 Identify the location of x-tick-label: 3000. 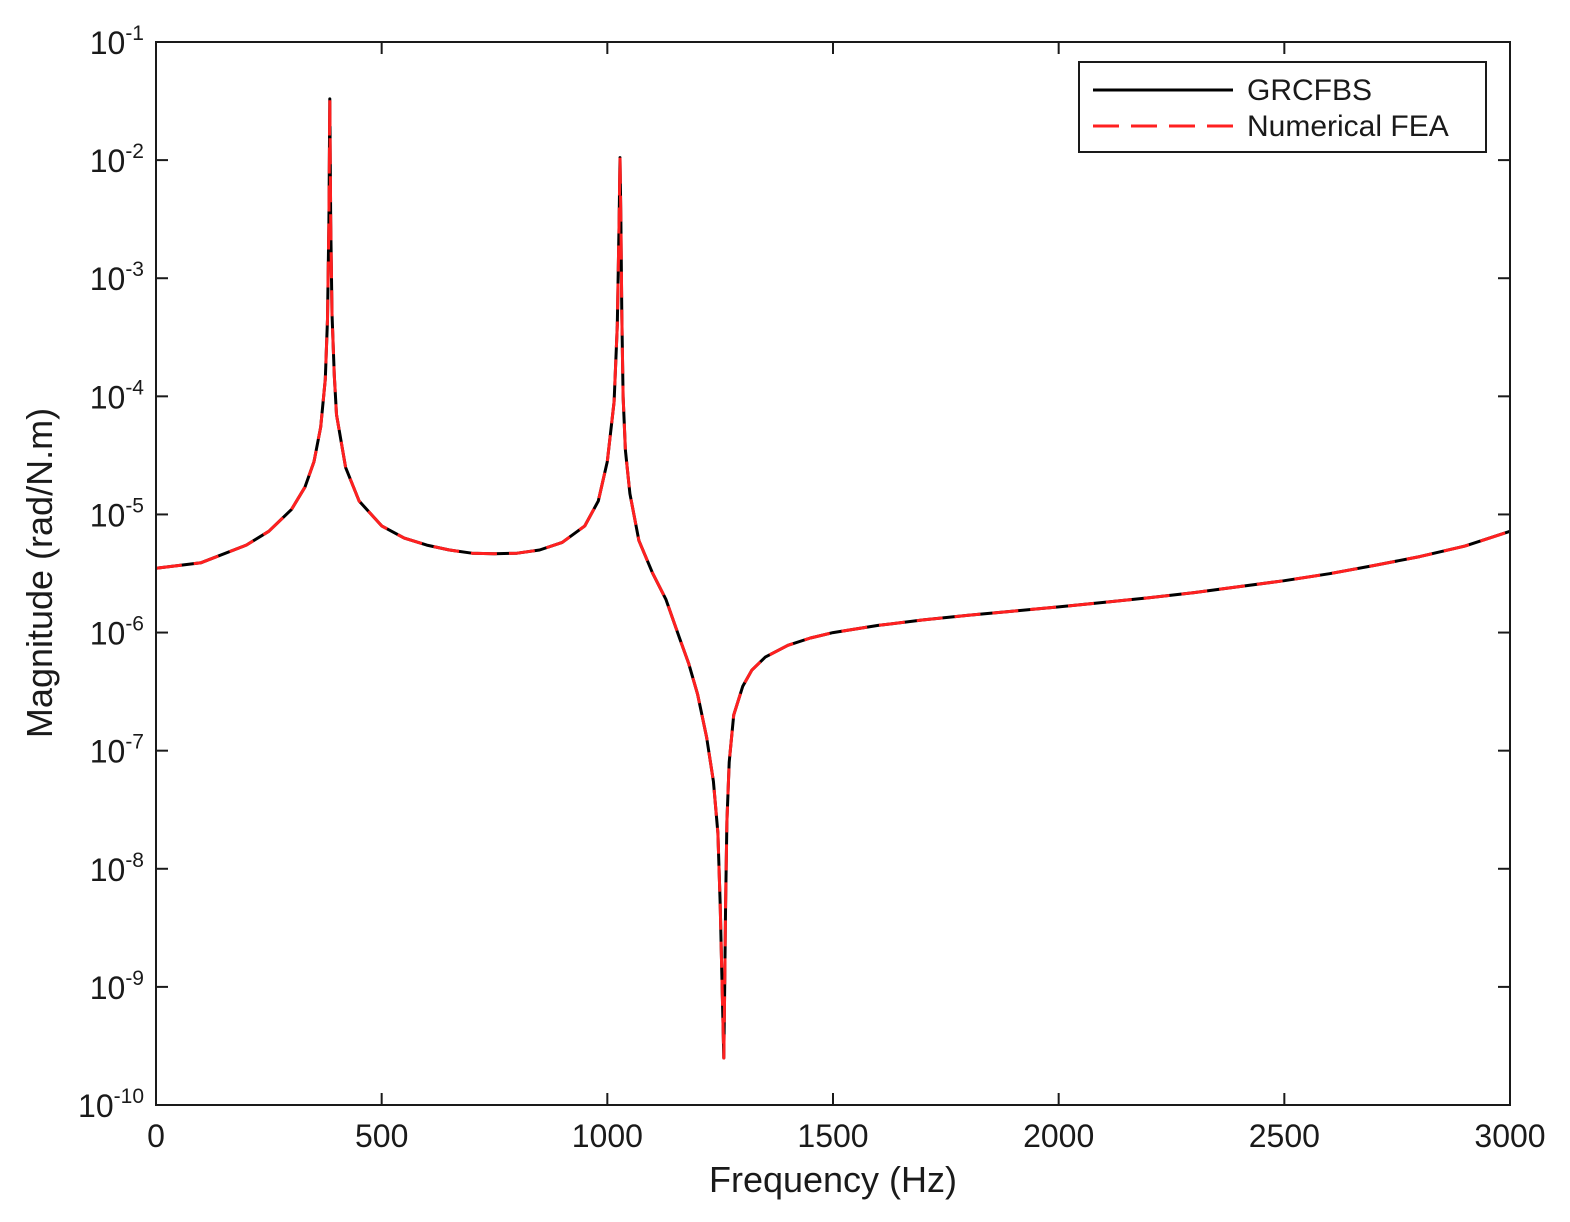
(1509, 1136).